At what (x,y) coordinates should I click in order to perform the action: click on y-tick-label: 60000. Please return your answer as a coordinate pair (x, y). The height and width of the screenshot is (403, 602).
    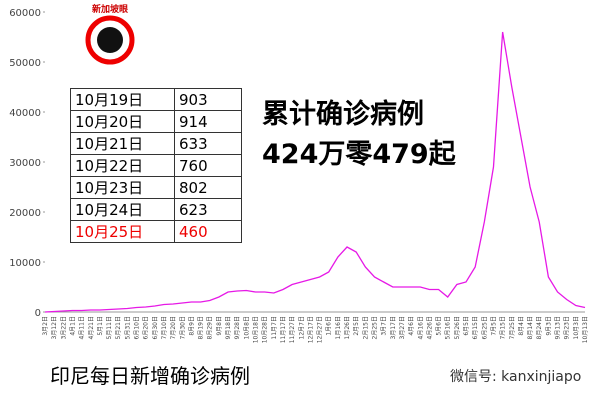
    Looking at the image, I should click on (25, 13).